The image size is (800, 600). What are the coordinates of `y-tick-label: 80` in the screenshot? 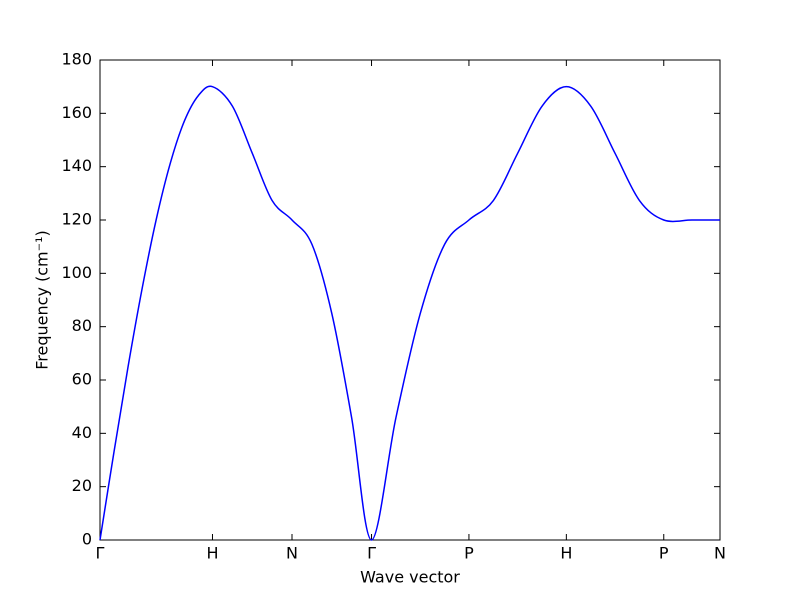 It's located at (82, 325).